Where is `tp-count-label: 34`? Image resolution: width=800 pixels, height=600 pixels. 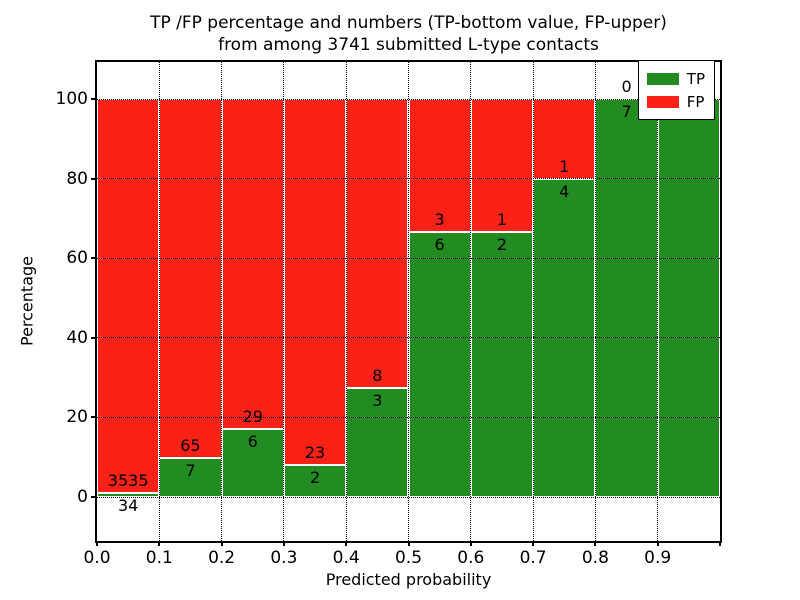 tp-count-label: 34 is located at coordinates (128, 506).